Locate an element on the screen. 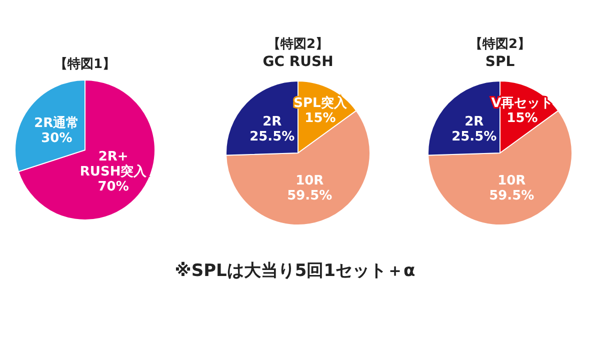  chart-subtitle: GC RUSH is located at coordinates (298, 62).